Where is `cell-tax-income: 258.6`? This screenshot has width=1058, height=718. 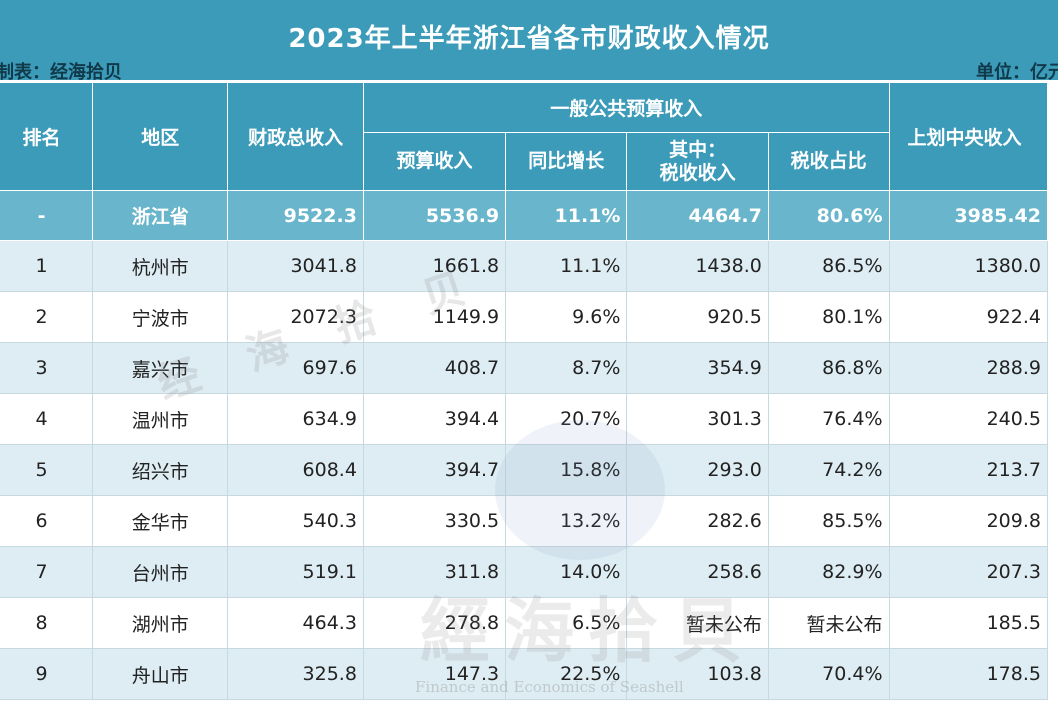 cell-tax-income: 258.6 is located at coordinates (697, 572).